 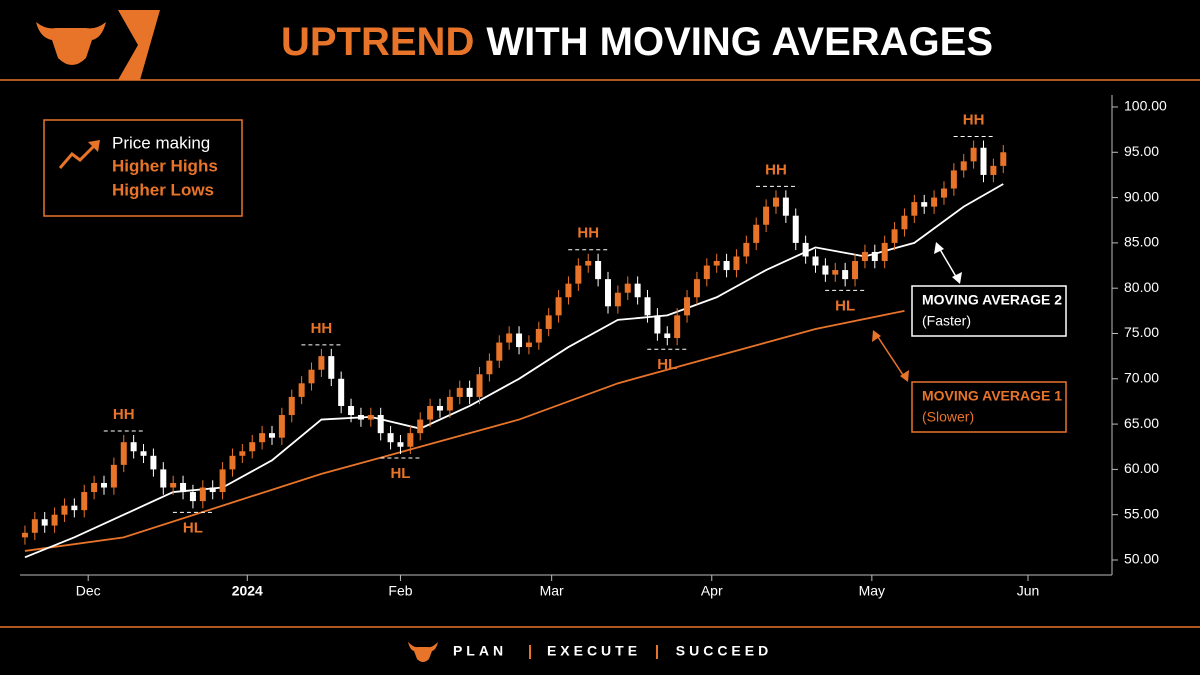 I want to click on page-title: UPTREND WITH MOVING AVERAGES, so click(x=637, y=42).